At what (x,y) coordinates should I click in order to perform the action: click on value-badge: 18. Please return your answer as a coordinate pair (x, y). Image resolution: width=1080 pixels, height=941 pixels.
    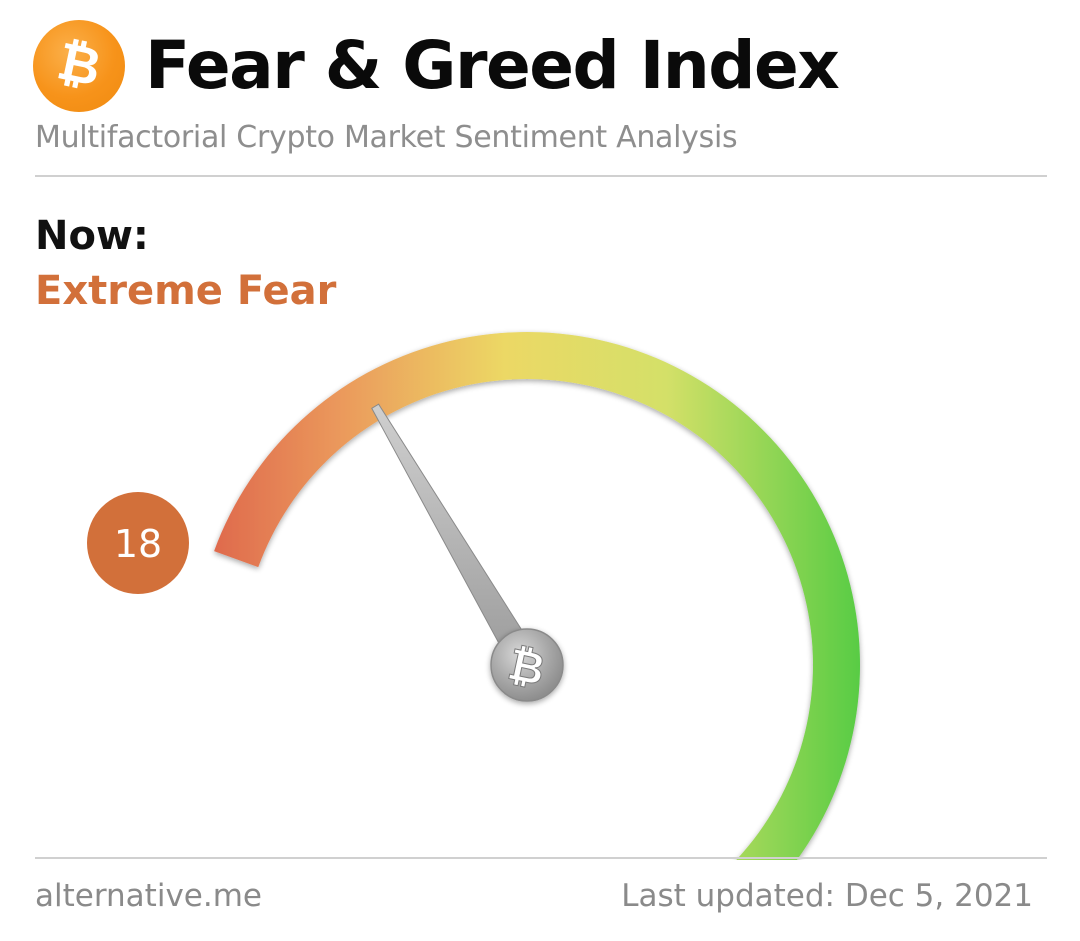
    Looking at the image, I should click on (138, 543).